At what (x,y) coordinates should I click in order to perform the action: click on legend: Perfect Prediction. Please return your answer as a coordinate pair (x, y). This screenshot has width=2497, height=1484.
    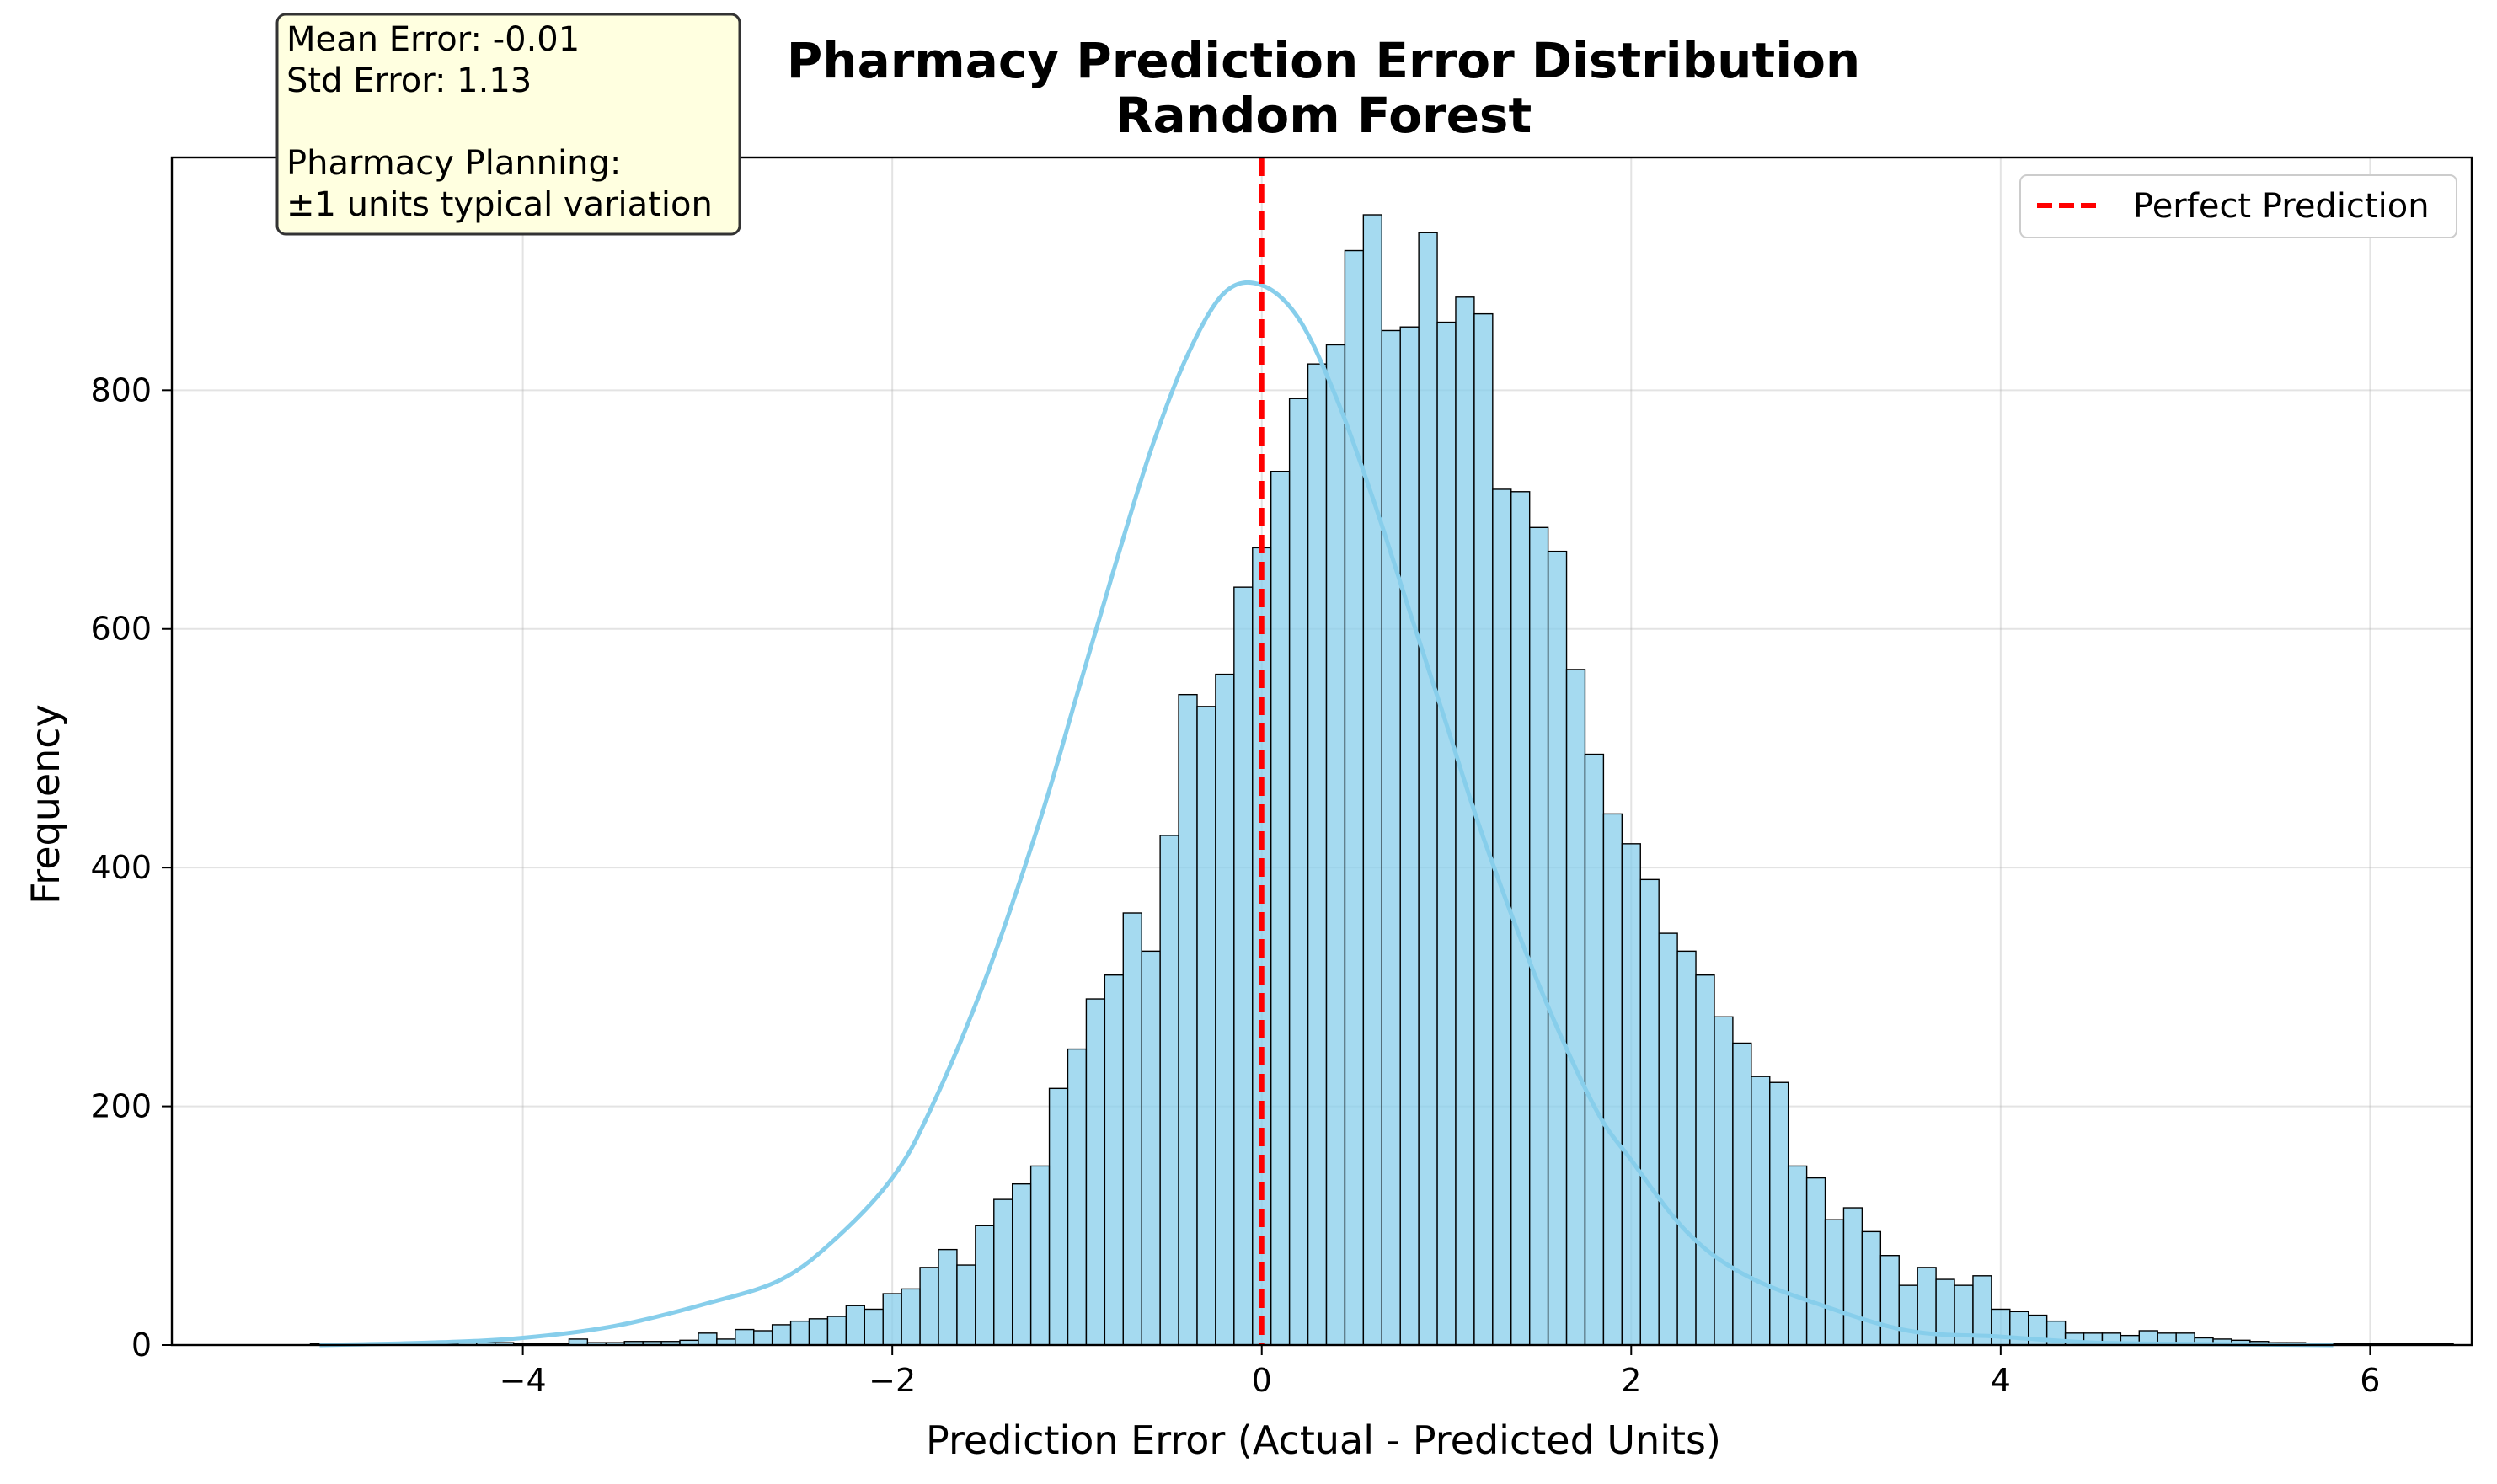
    Looking at the image, I should click on (2238, 206).